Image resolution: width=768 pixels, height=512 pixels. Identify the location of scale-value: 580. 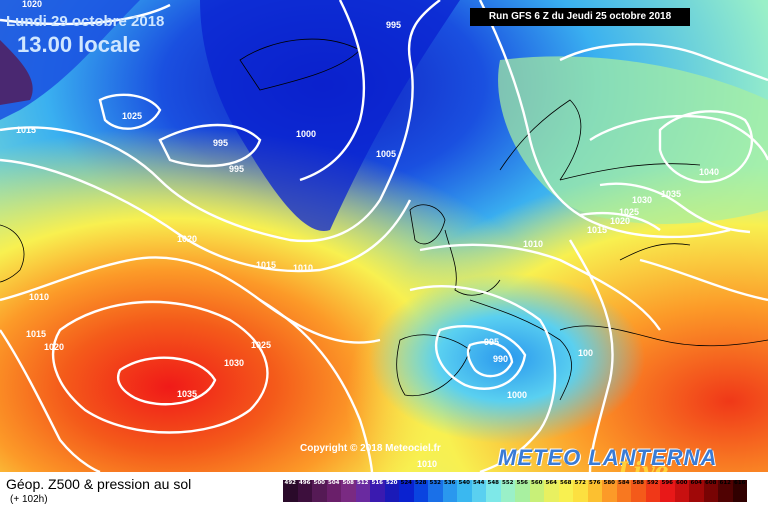
(609, 483).